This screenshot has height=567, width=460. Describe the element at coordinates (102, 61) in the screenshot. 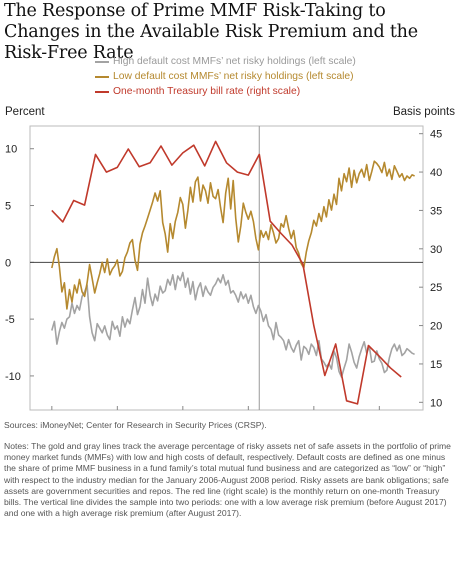

I see `legend-swatch-high-cost` at that location.